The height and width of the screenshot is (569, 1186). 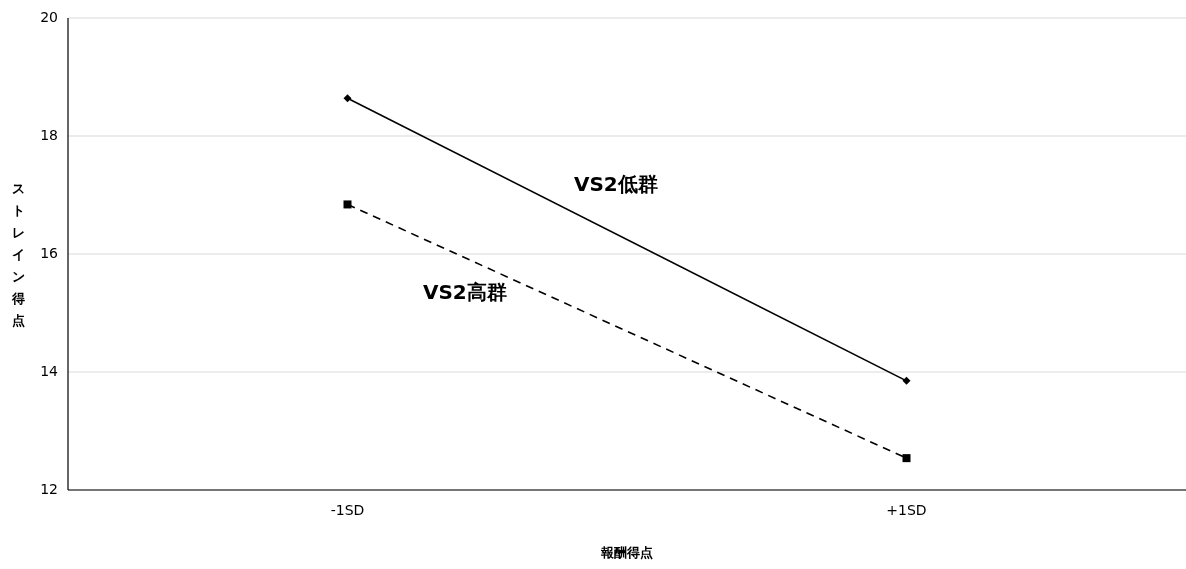 What do you see at coordinates (49, 489) in the screenshot?
I see `y-tick-label: 12` at bounding box center [49, 489].